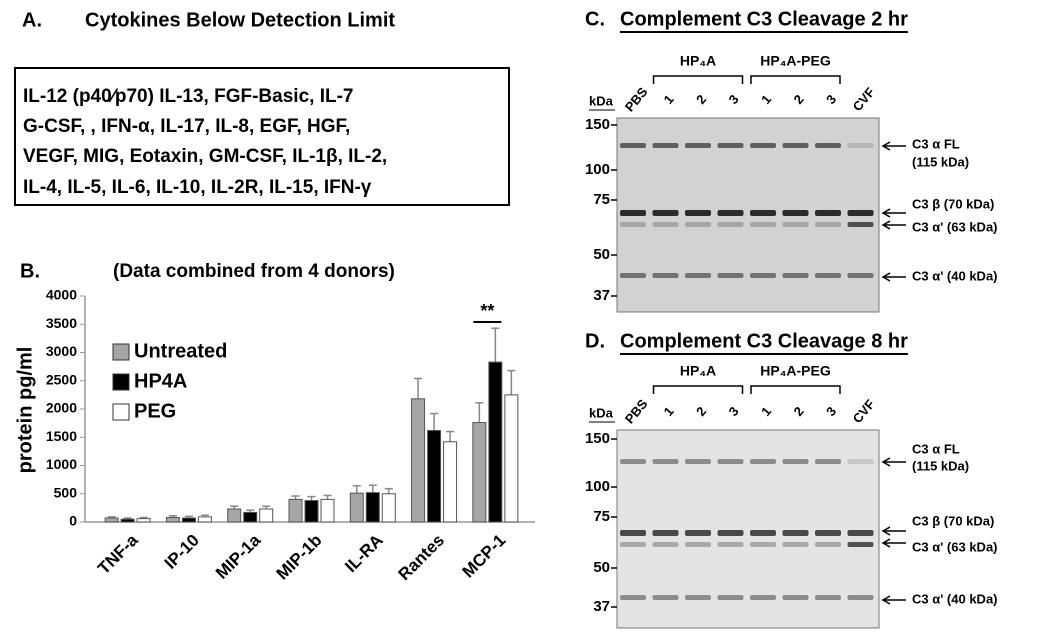  Describe the element at coordinates (955, 598) in the screenshot. I see `band-label: C3 α' (40 kDa)` at that location.